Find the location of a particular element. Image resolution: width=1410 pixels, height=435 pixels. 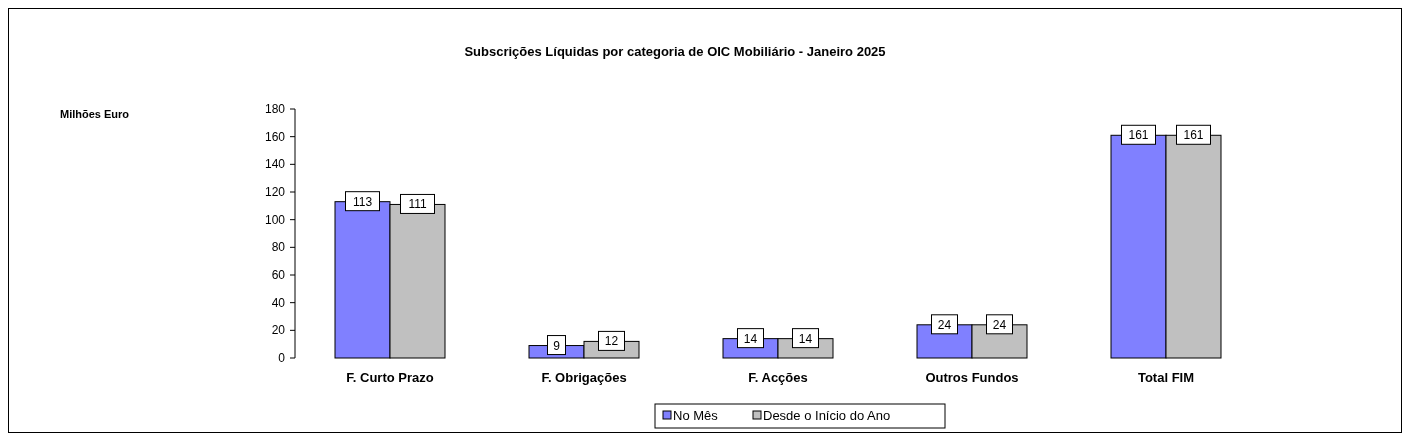

x-tick-label: F. Acções is located at coordinates (778, 377).